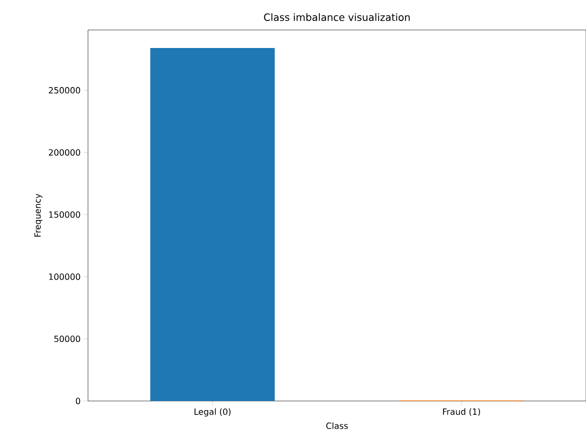 This screenshot has width=586, height=443. I want to click on y-tick-label: 150000, so click(64, 214).